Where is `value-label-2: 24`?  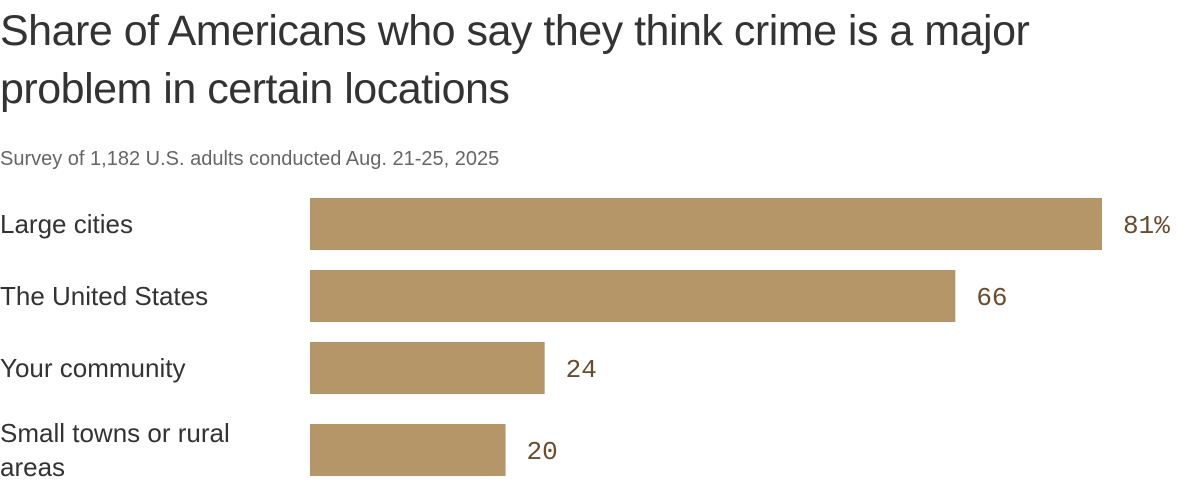 value-label-2: 24 is located at coordinates (581, 370).